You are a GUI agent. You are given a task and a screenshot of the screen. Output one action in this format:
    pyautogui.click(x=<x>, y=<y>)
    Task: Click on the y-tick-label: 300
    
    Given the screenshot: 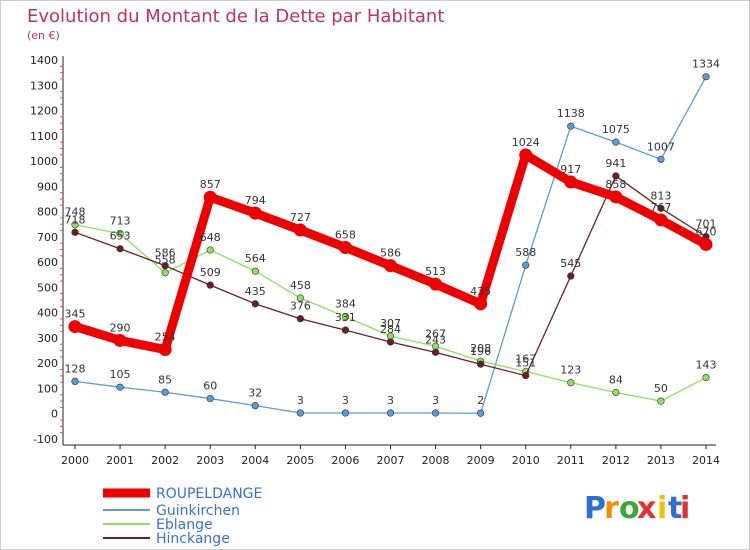 What is the action you would take?
    pyautogui.click(x=47, y=338)
    